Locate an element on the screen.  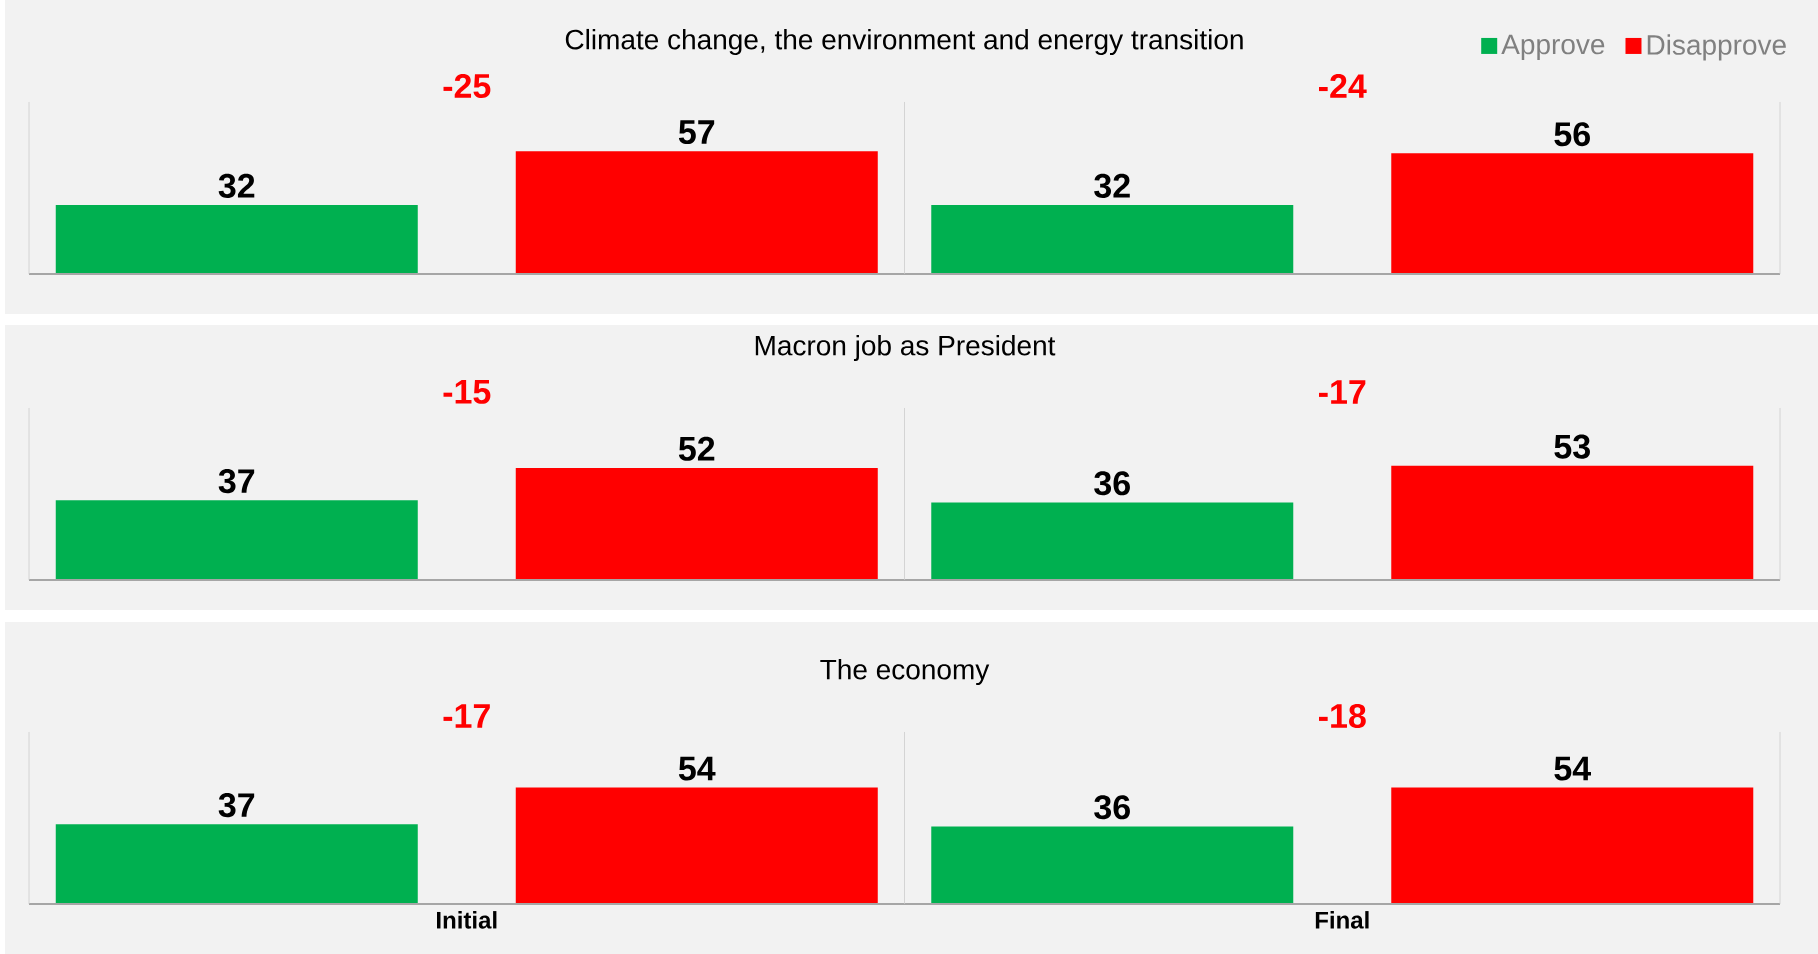
chart-title: The economy is located at coordinates (905, 672).